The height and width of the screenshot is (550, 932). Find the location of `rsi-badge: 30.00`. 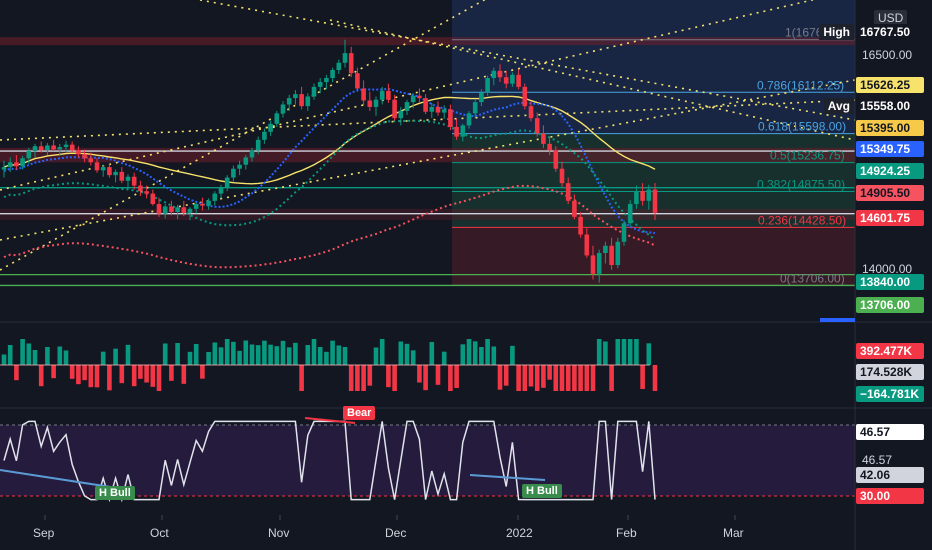

rsi-badge: 30.00 is located at coordinates (890, 496).